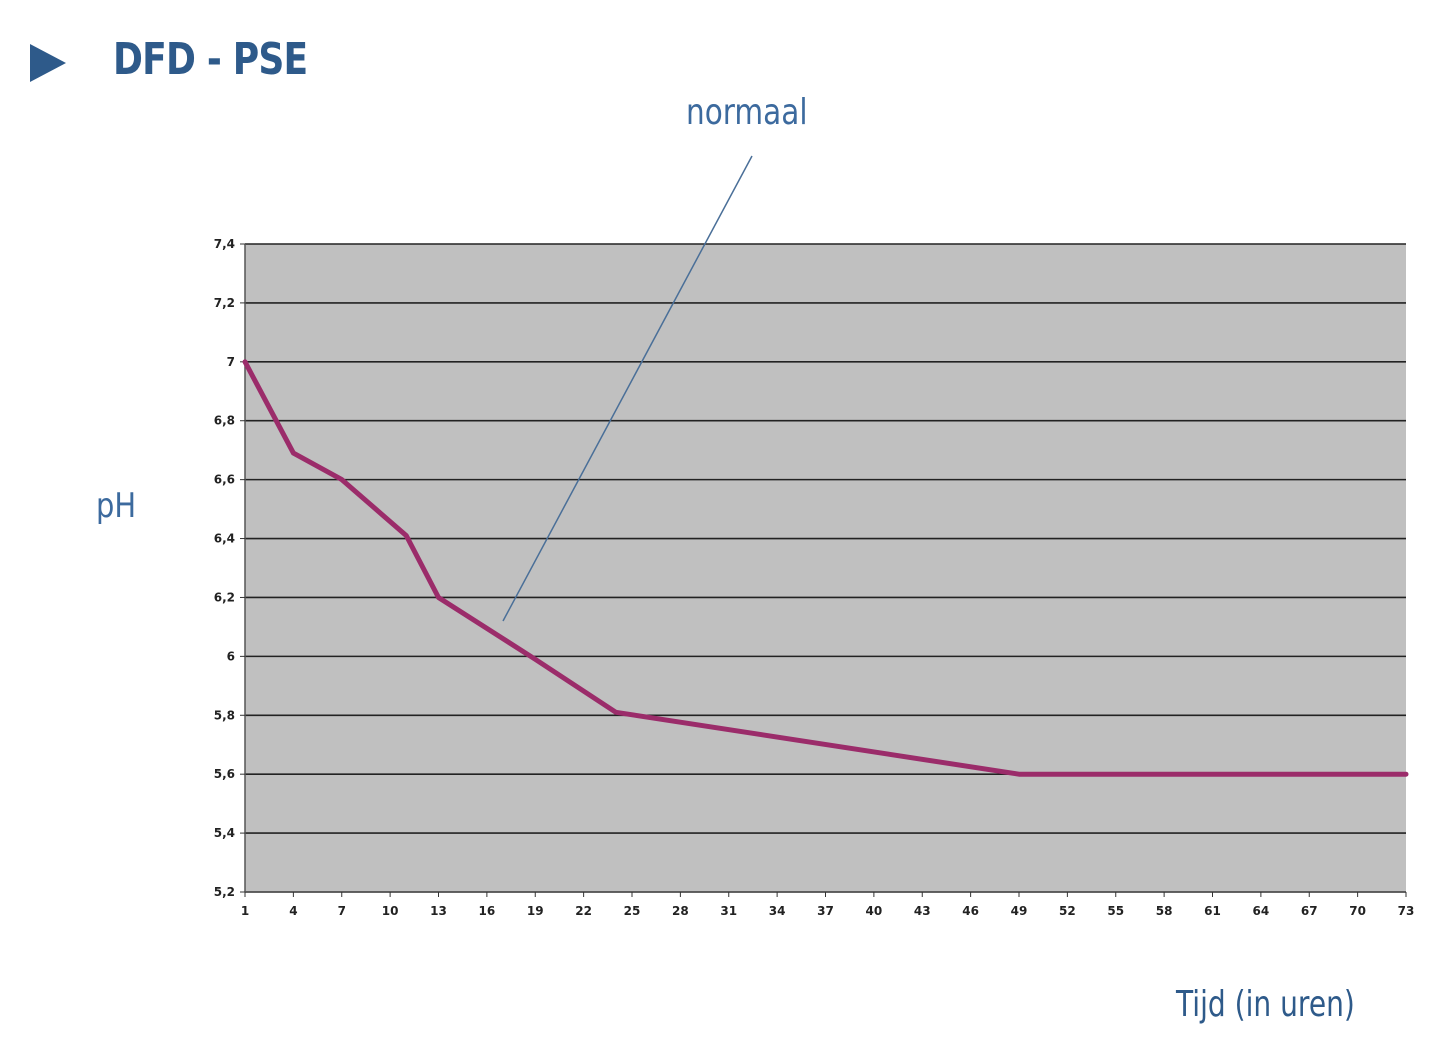  Describe the element at coordinates (632, 911) in the screenshot. I see `x-tick-label: 25` at that location.